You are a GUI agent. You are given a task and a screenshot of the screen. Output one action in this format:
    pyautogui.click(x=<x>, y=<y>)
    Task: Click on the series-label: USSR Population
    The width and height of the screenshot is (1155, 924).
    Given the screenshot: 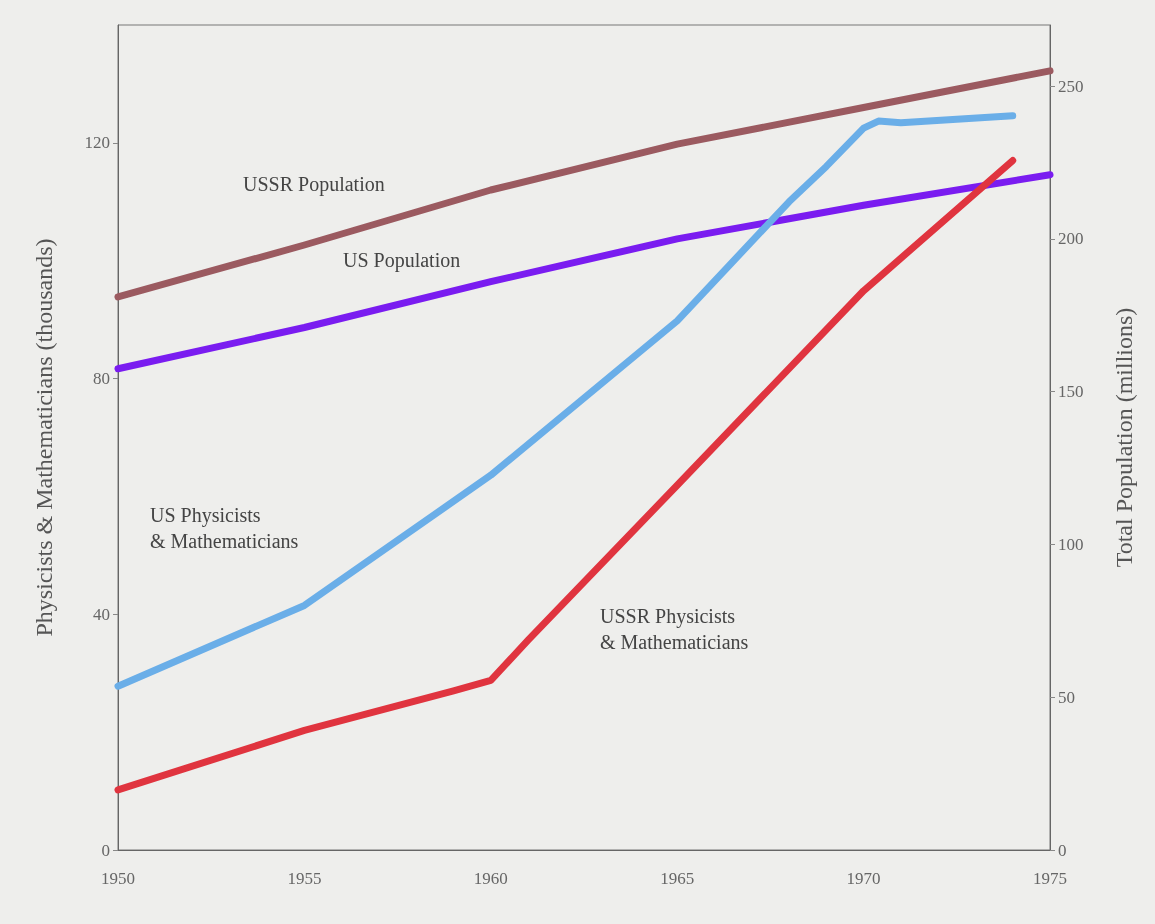 What is the action you would take?
    pyautogui.click(x=314, y=184)
    